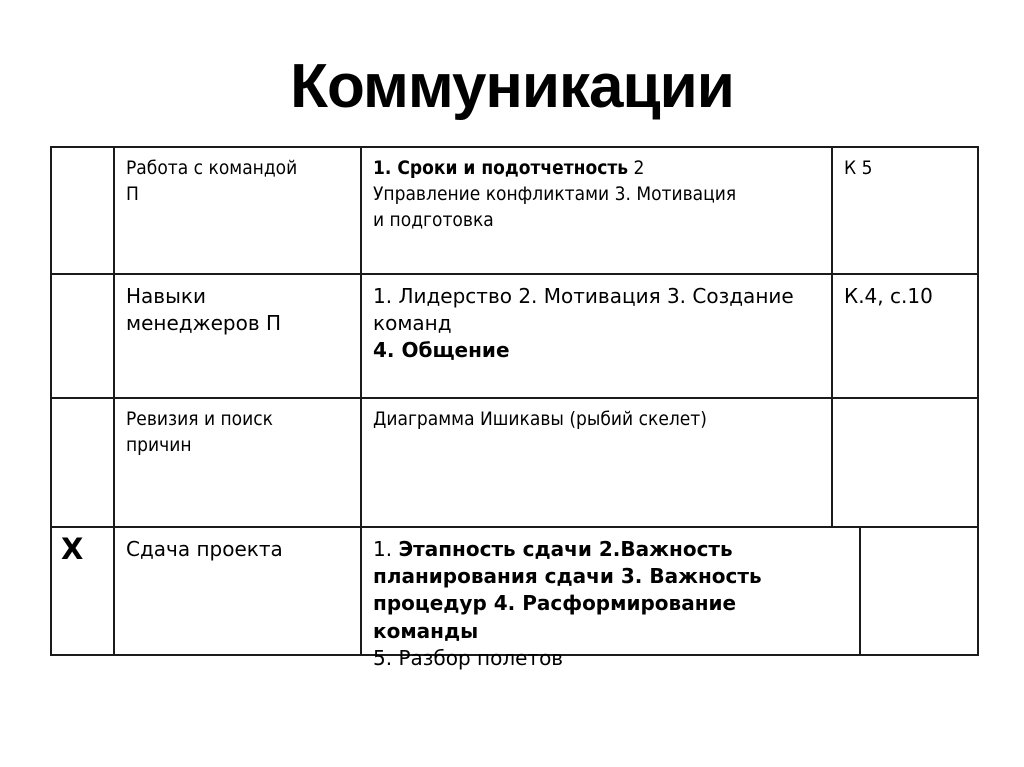 The height and width of the screenshot is (767, 1024). I want to click on row2-topic: Навыки менеджеров П, so click(204, 310).